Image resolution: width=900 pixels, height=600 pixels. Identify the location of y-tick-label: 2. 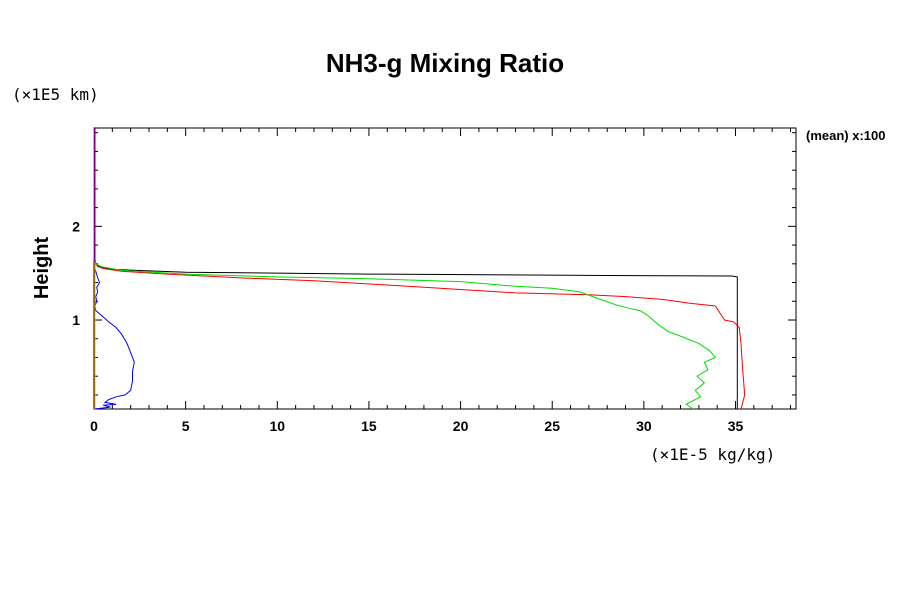
(76, 226).